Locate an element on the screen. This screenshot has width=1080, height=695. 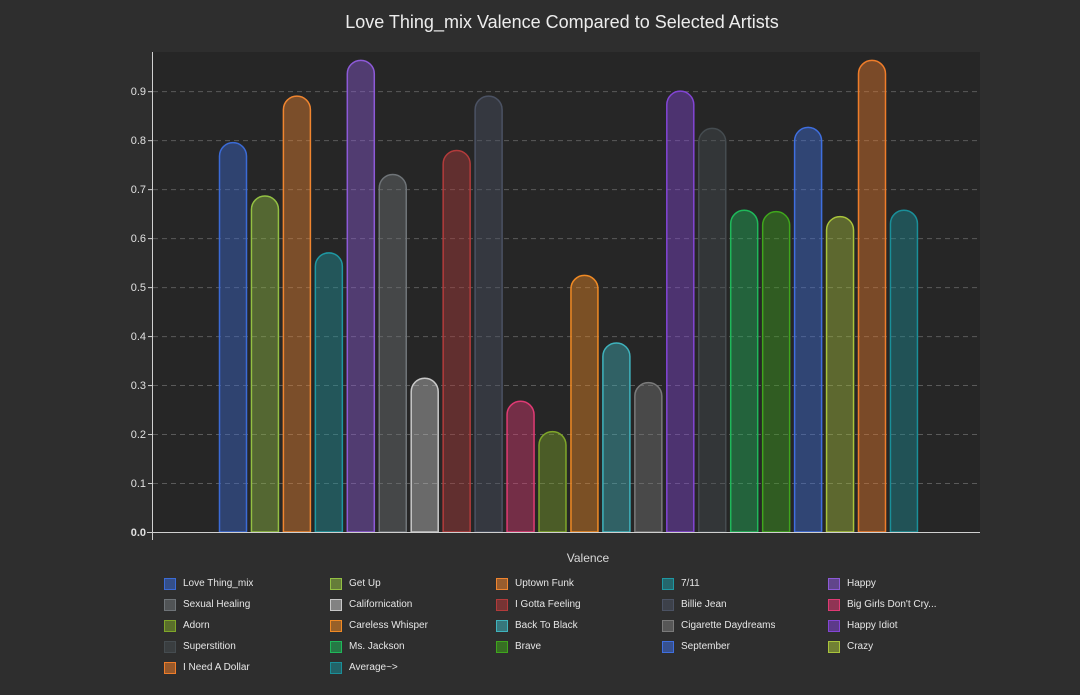
legend-label: Uptown Funk is located at coordinates (544, 583).